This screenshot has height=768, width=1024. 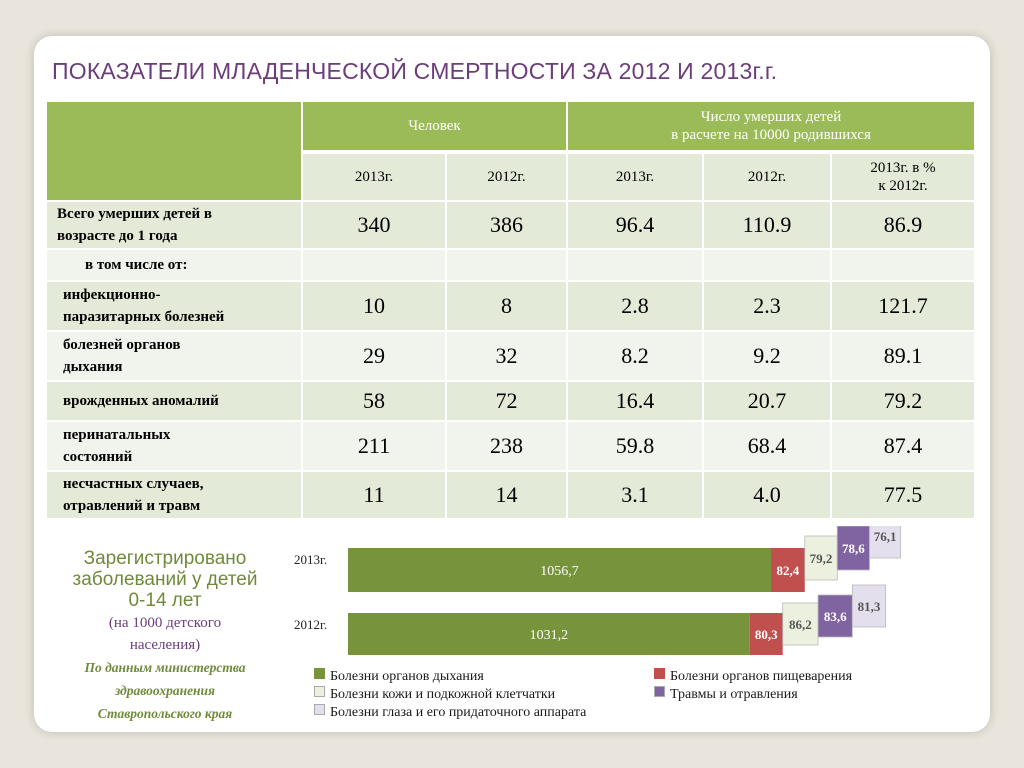 What do you see at coordinates (821, 558) in the screenshot?
I see `bar-value-label: 79,2` at bounding box center [821, 558].